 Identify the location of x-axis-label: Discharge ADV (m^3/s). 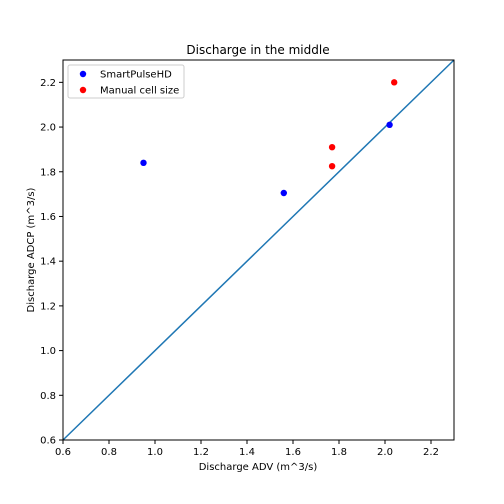
(258, 467).